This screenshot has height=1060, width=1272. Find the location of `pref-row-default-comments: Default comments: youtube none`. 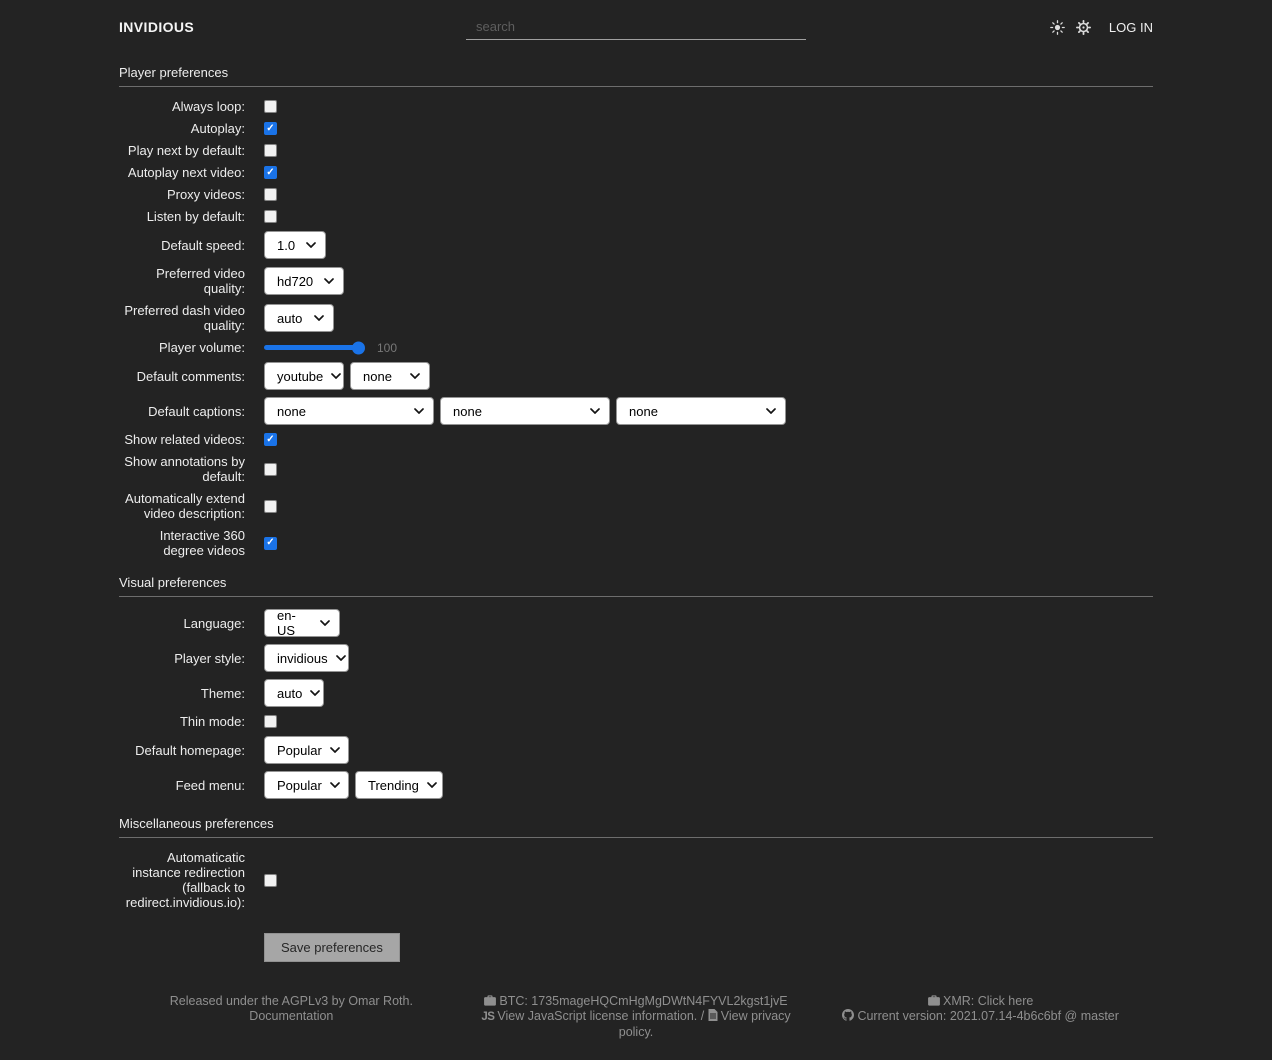

pref-row-default-comments: Default comments: youtube none is located at coordinates (636, 376).